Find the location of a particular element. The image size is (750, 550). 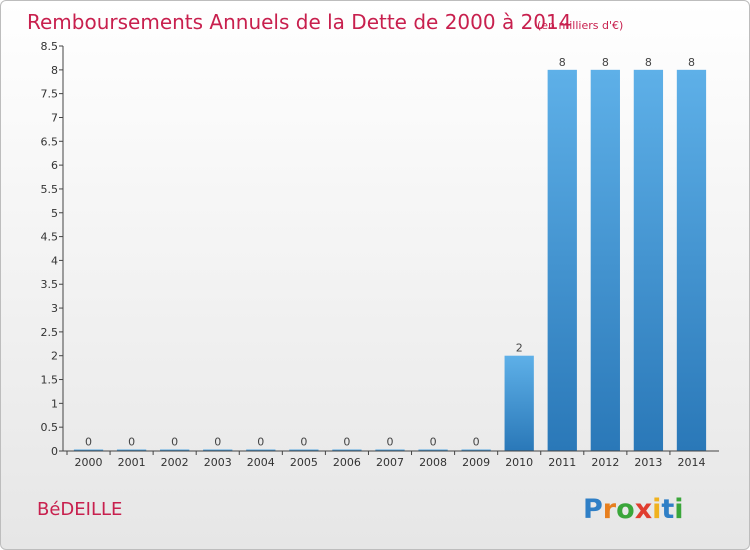

y-tick-label: 7.5 is located at coordinates (50, 94).